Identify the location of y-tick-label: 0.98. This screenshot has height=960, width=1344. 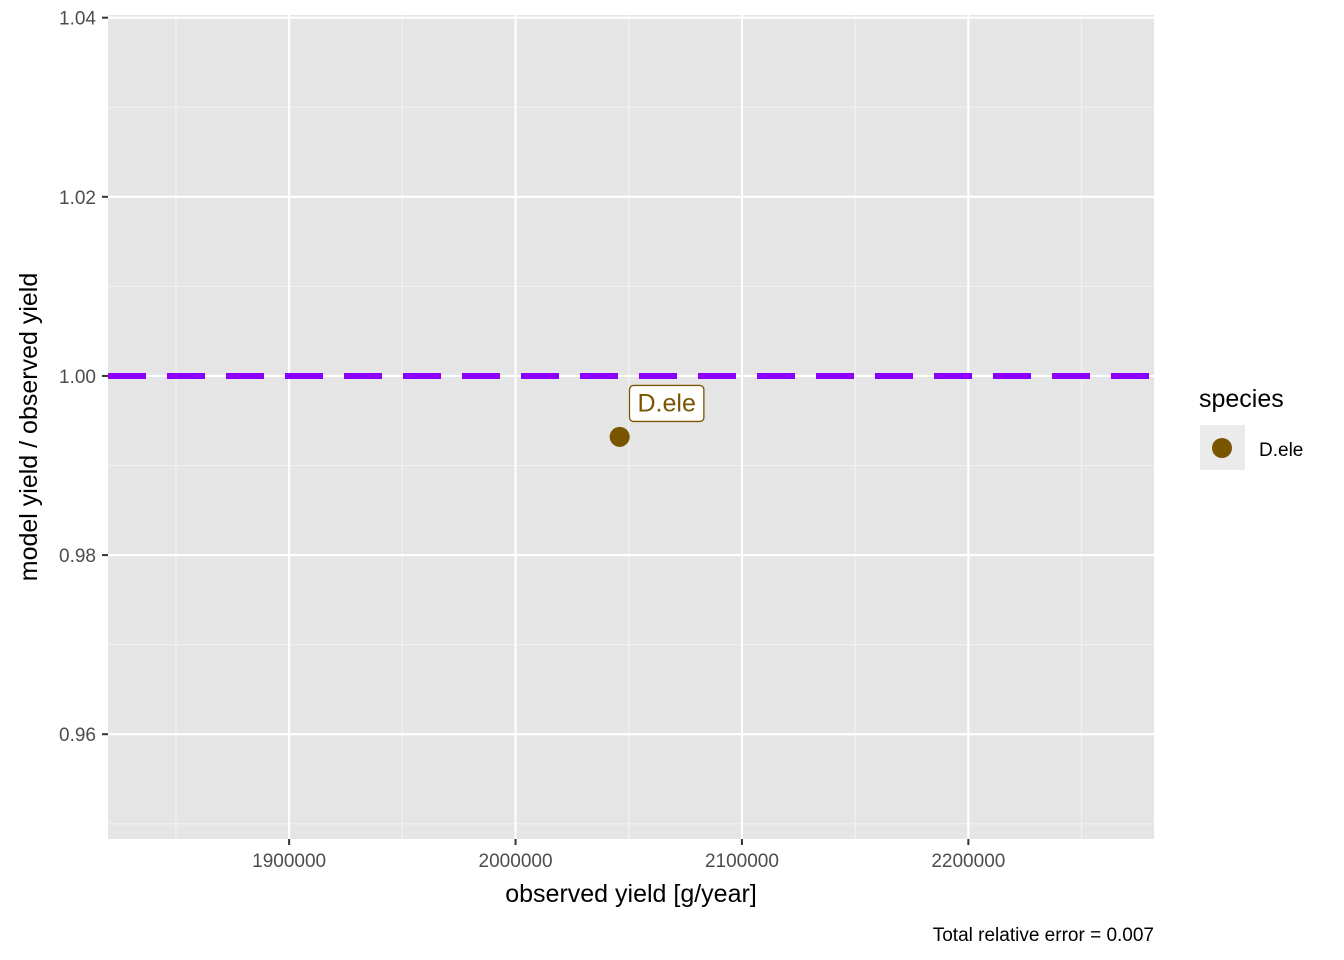
(77, 556).